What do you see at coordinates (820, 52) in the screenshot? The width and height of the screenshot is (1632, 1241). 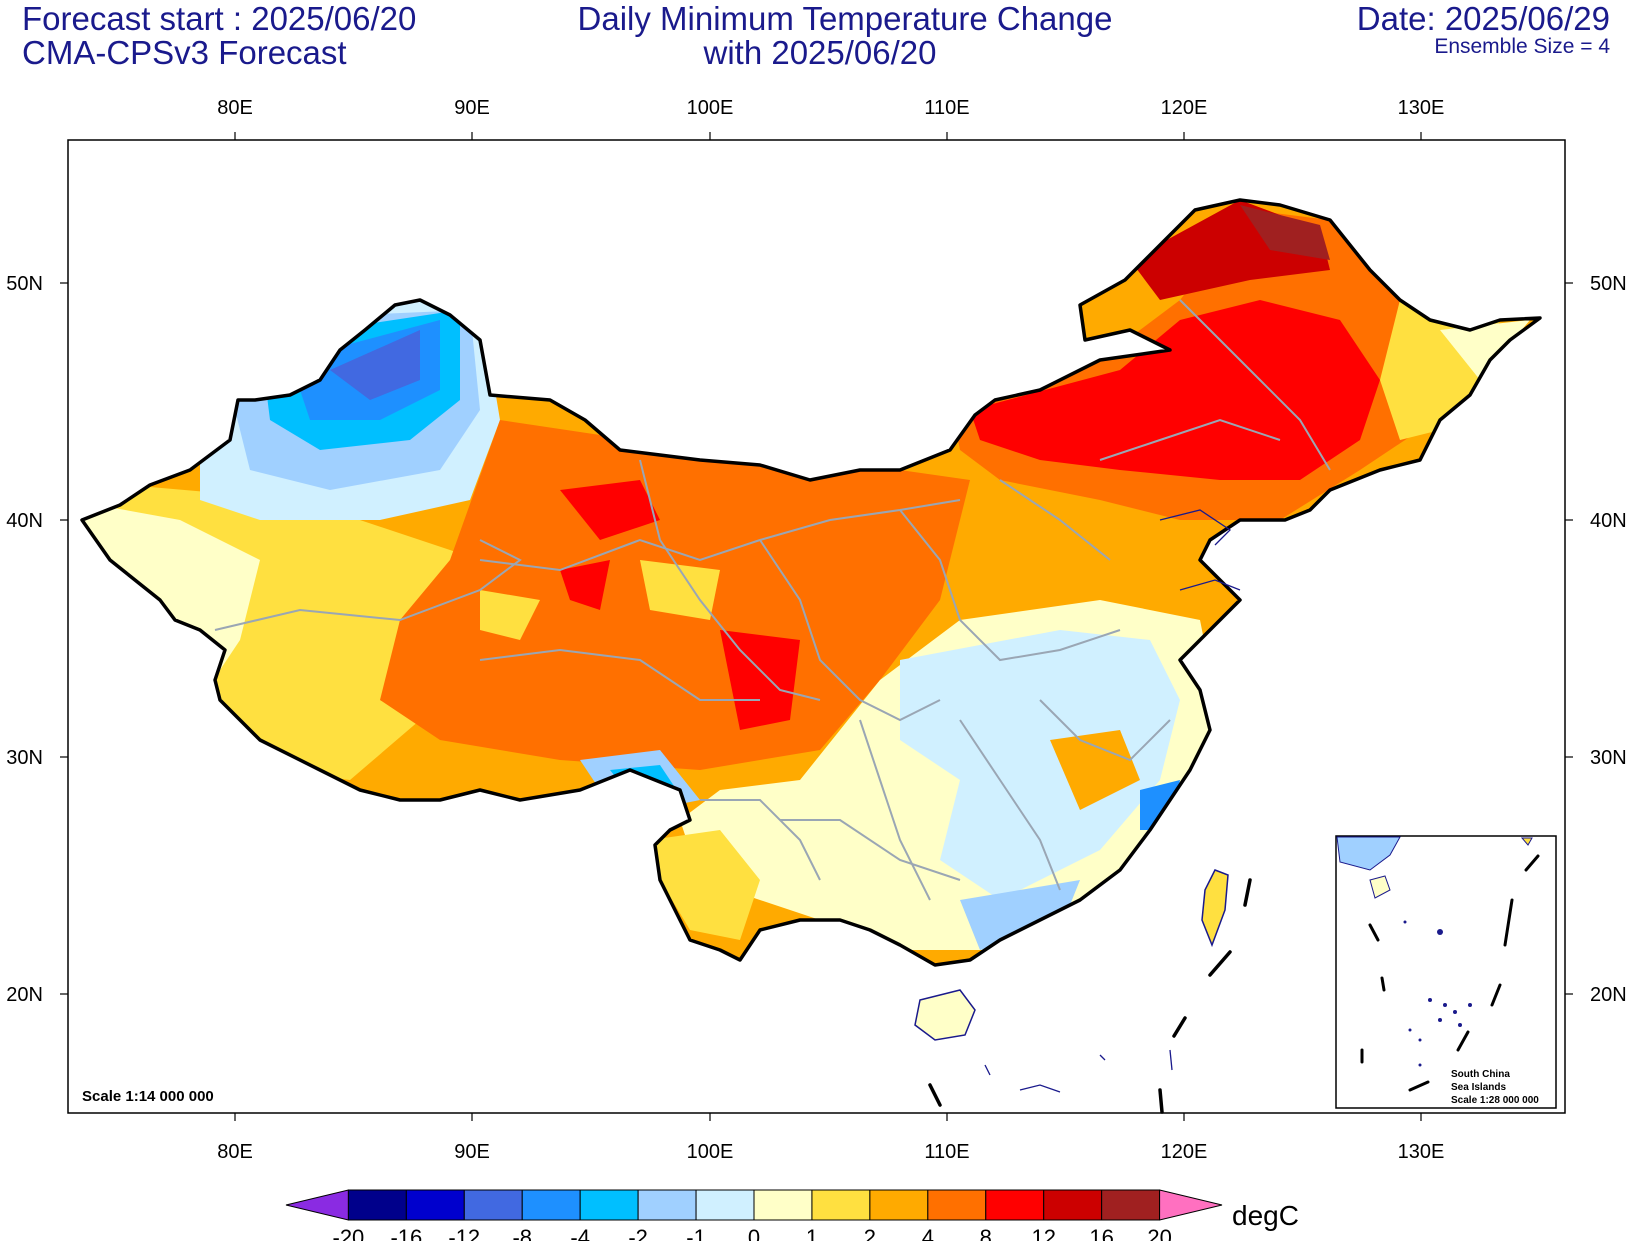 I see `map-title-line2: with 2025/06/20` at bounding box center [820, 52].